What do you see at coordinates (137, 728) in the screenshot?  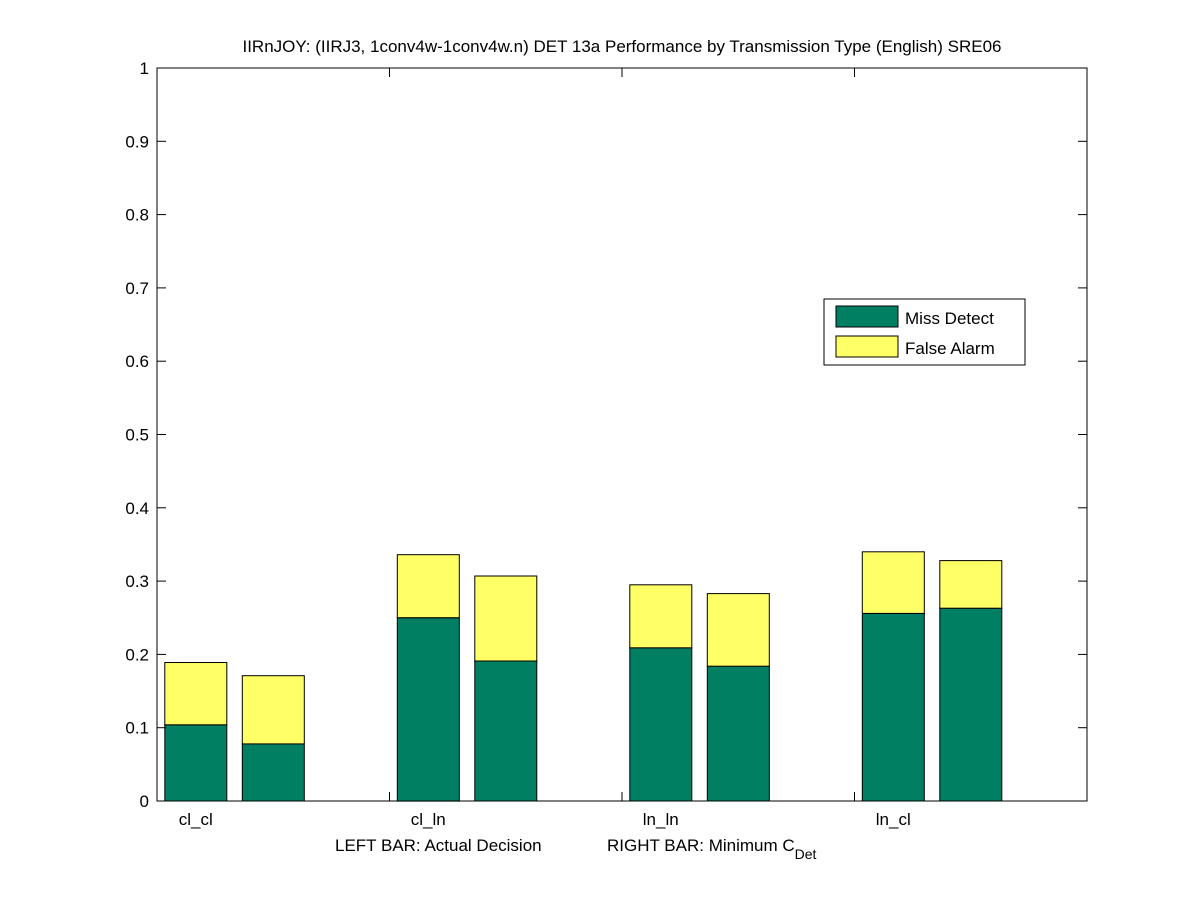 I see `y-tick-label: 0.1` at bounding box center [137, 728].